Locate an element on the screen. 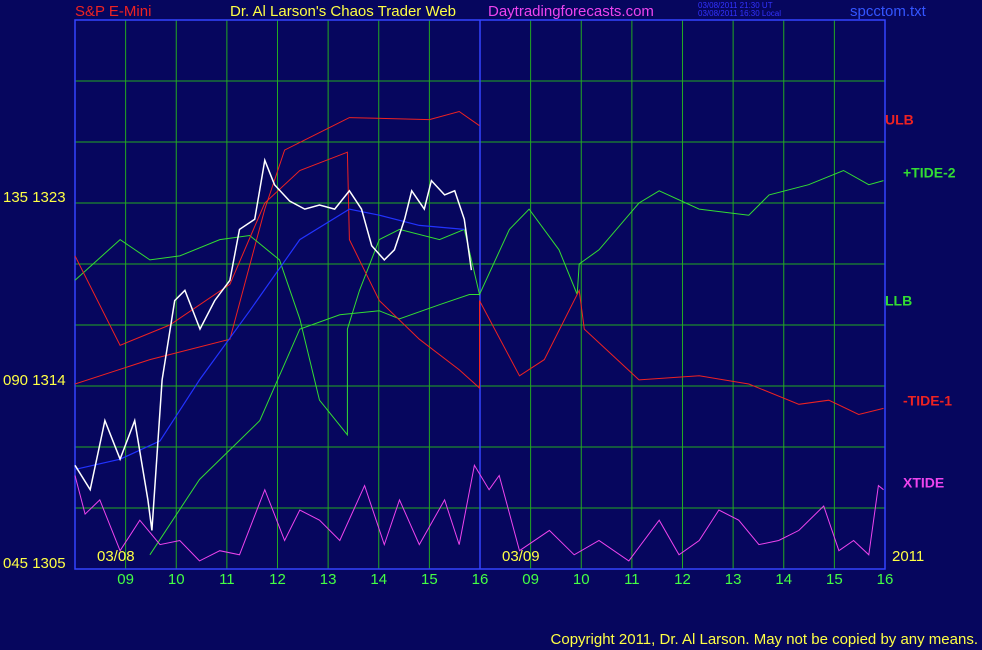  legend-label: LLB is located at coordinates (898, 301).